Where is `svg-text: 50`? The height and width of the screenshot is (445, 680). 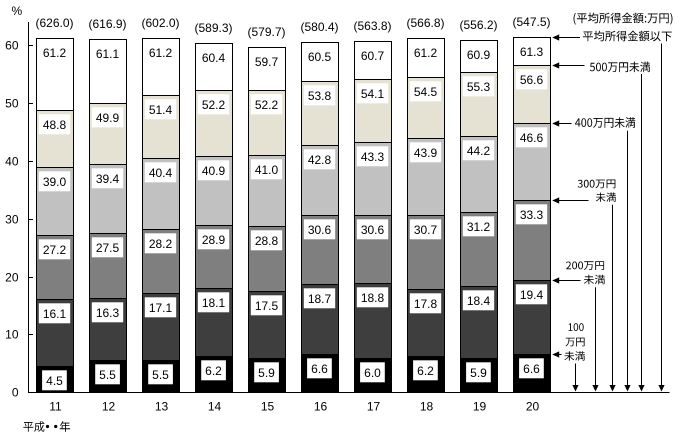 svg-text: 50 is located at coordinates (12, 103).